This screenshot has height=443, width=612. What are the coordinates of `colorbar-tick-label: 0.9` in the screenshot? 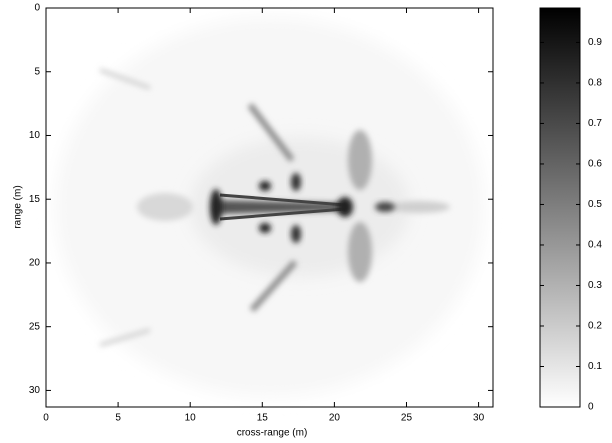 It's located at (595, 42).